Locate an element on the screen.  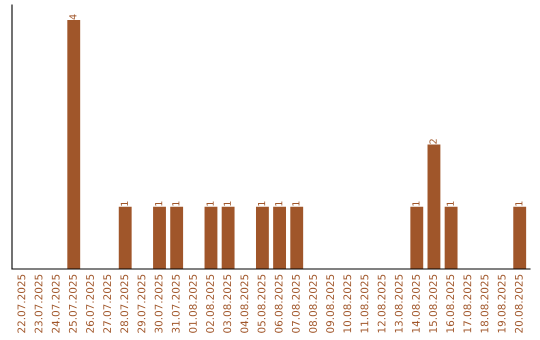
x-tick-label: 04.08.2025 is located at coordinates (244, 303).